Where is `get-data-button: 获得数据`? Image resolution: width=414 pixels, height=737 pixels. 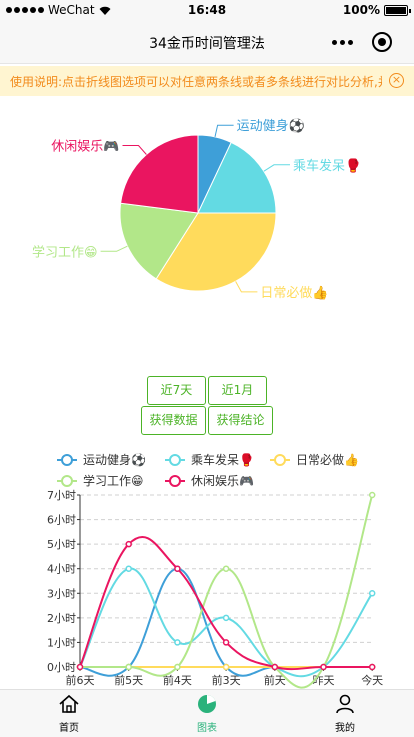
get-data-button: 获得数据 is located at coordinates (173, 420).